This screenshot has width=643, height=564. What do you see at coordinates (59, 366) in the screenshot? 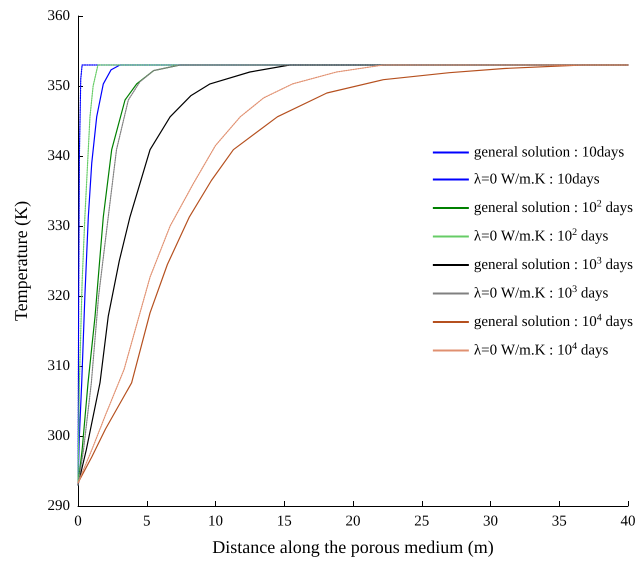
I see `y-tick-label: 310` at bounding box center [59, 366].